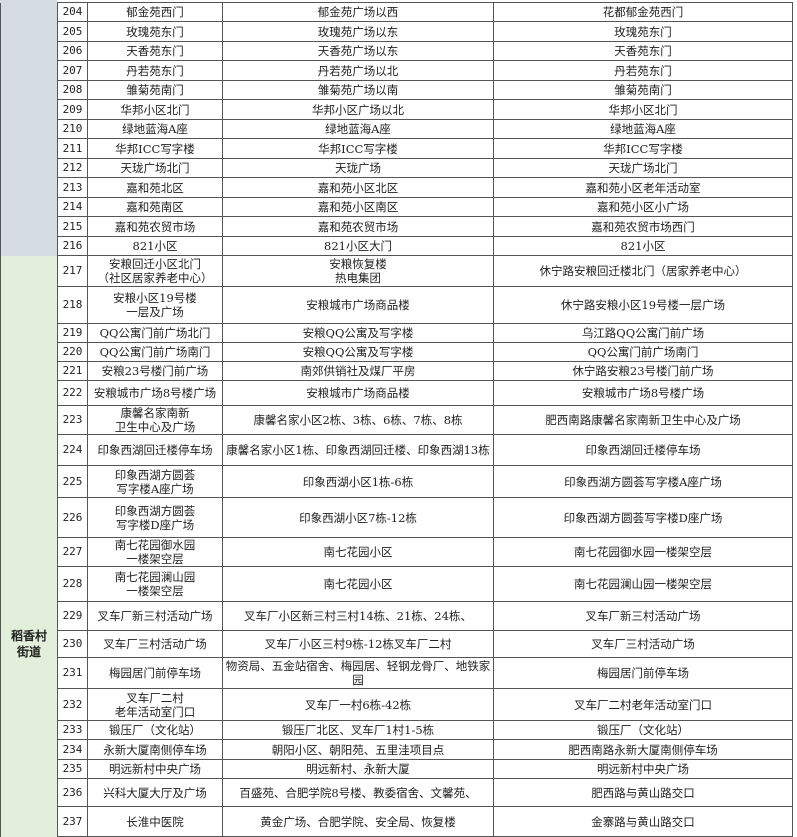 This screenshot has width=797, height=837. What do you see at coordinates (72, 352) in the screenshot?
I see `row-number: 220` at bounding box center [72, 352].